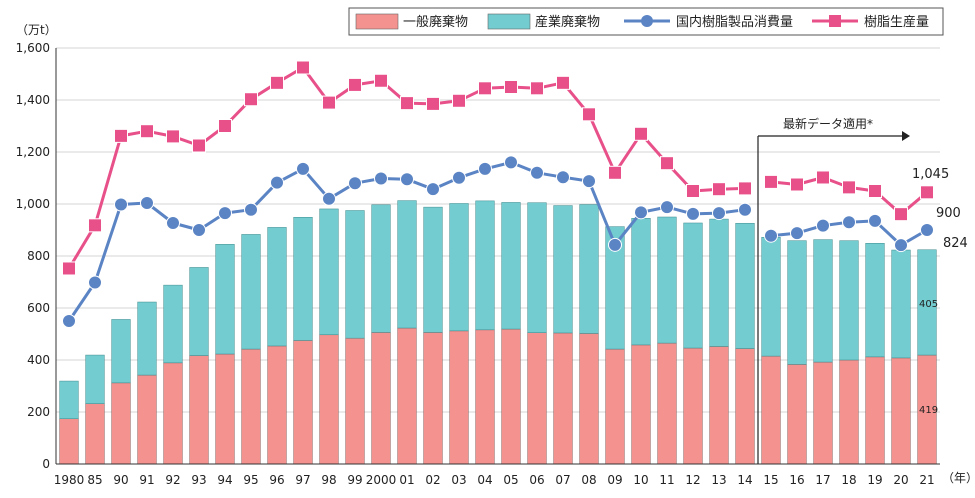 The image size is (975, 498). I want to click on x-tick-label: 05, so click(510, 480).